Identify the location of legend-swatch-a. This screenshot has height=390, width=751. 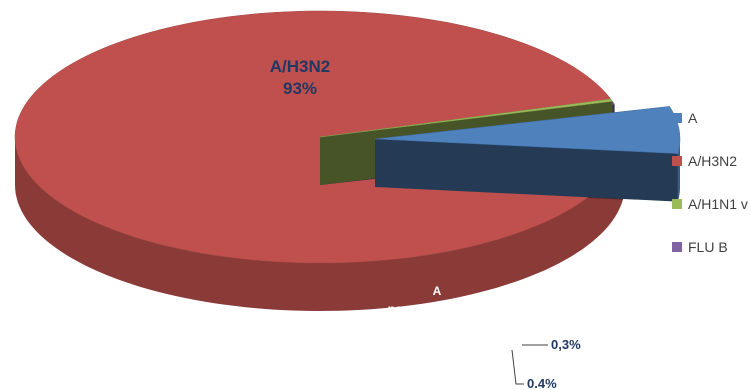
(677, 118).